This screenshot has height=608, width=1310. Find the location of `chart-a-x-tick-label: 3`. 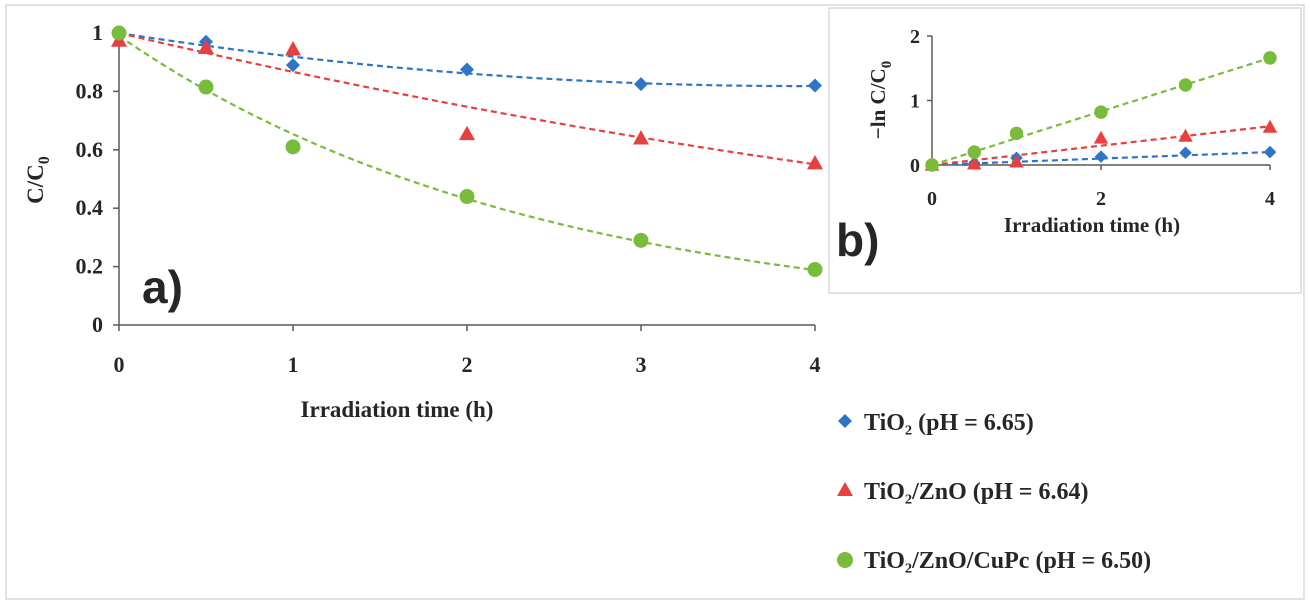

chart-a-x-tick-label: 3 is located at coordinates (641, 364).